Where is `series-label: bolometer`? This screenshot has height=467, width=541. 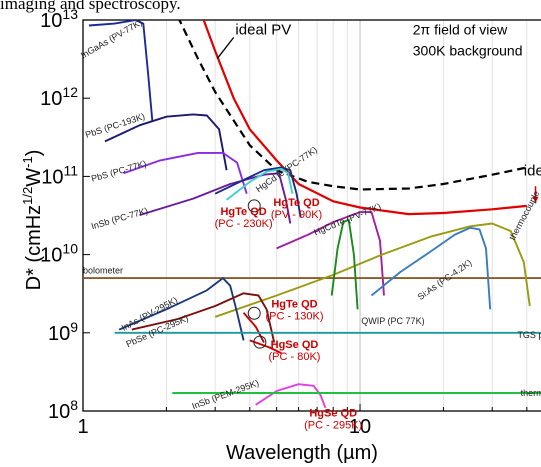
series-label: bolometer is located at coordinates (103, 271).